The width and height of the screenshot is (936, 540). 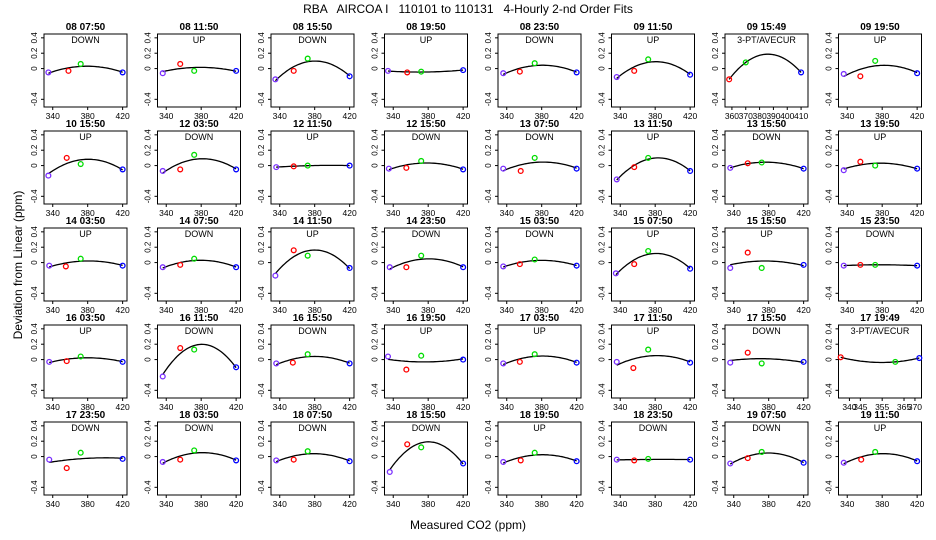 What do you see at coordinates (880, 318) in the screenshot?
I see `panel-title: 17 19:49` at bounding box center [880, 318].